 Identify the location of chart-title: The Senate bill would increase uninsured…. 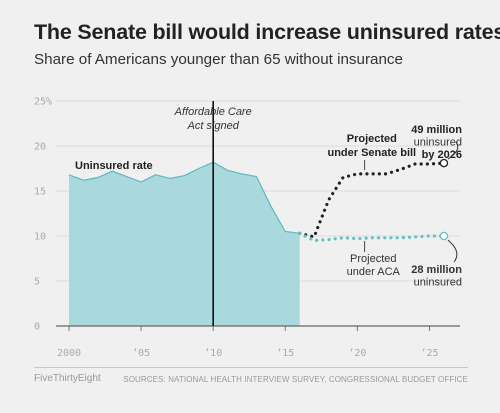
(267, 32).